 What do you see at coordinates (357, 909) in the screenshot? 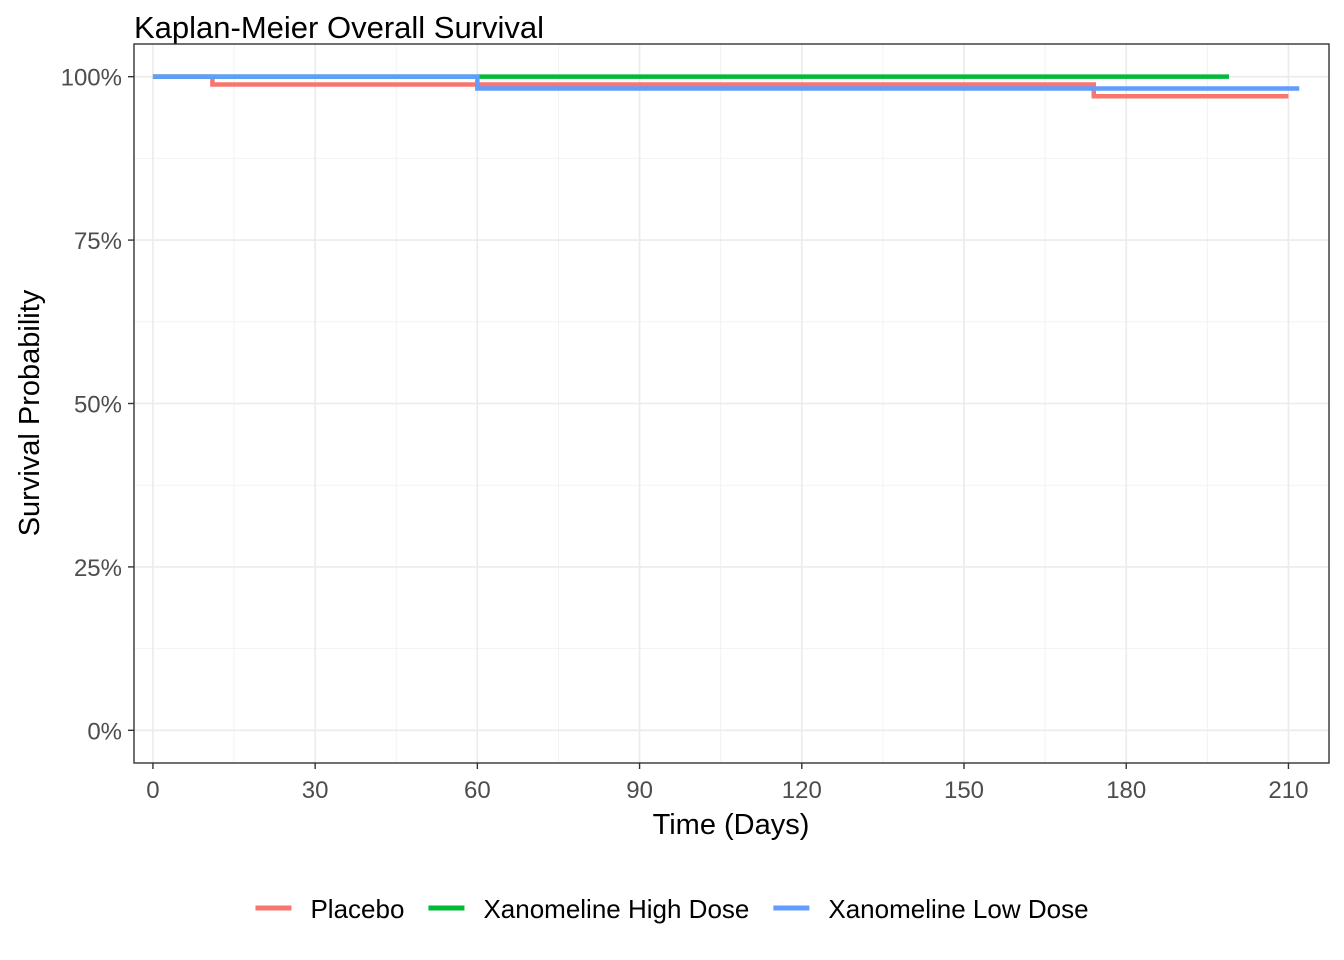
I see `legend-label-placebo: Placebo` at bounding box center [357, 909].